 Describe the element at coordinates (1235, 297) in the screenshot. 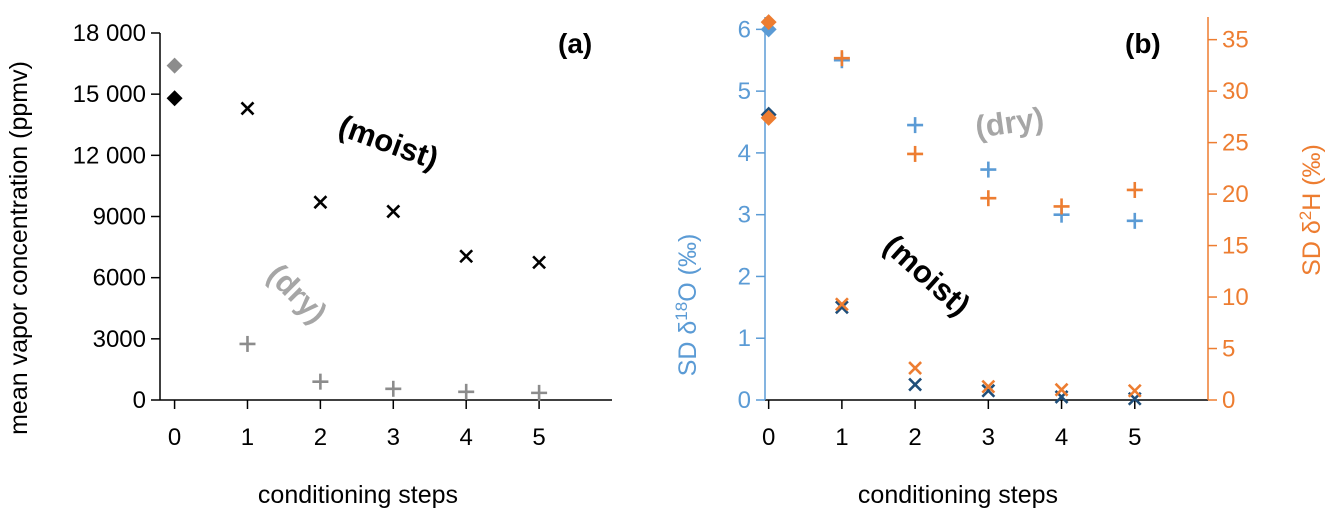

I see `panel-b-right-tick-label: 10` at that location.